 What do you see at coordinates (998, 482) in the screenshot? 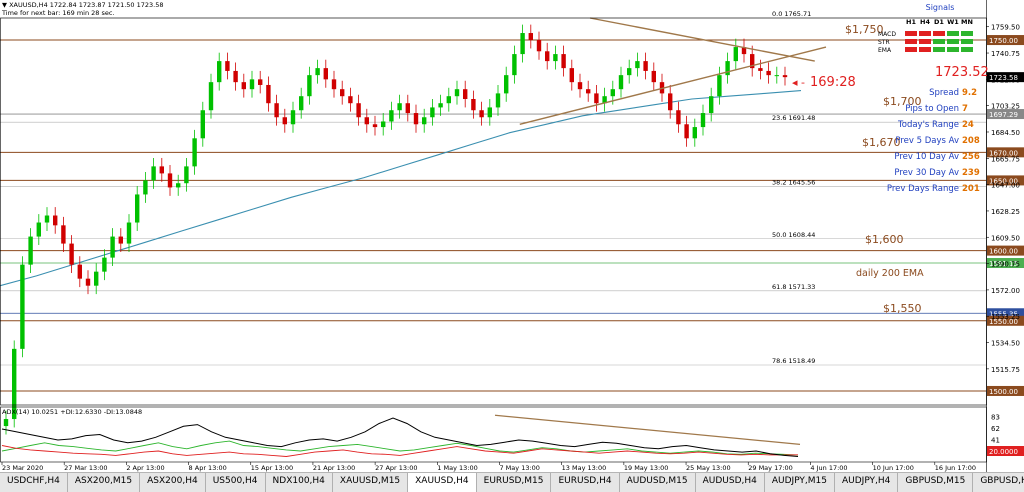
I see `tab-gbpusd-h4: GBPUSD,H4` at bounding box center [998, 482].